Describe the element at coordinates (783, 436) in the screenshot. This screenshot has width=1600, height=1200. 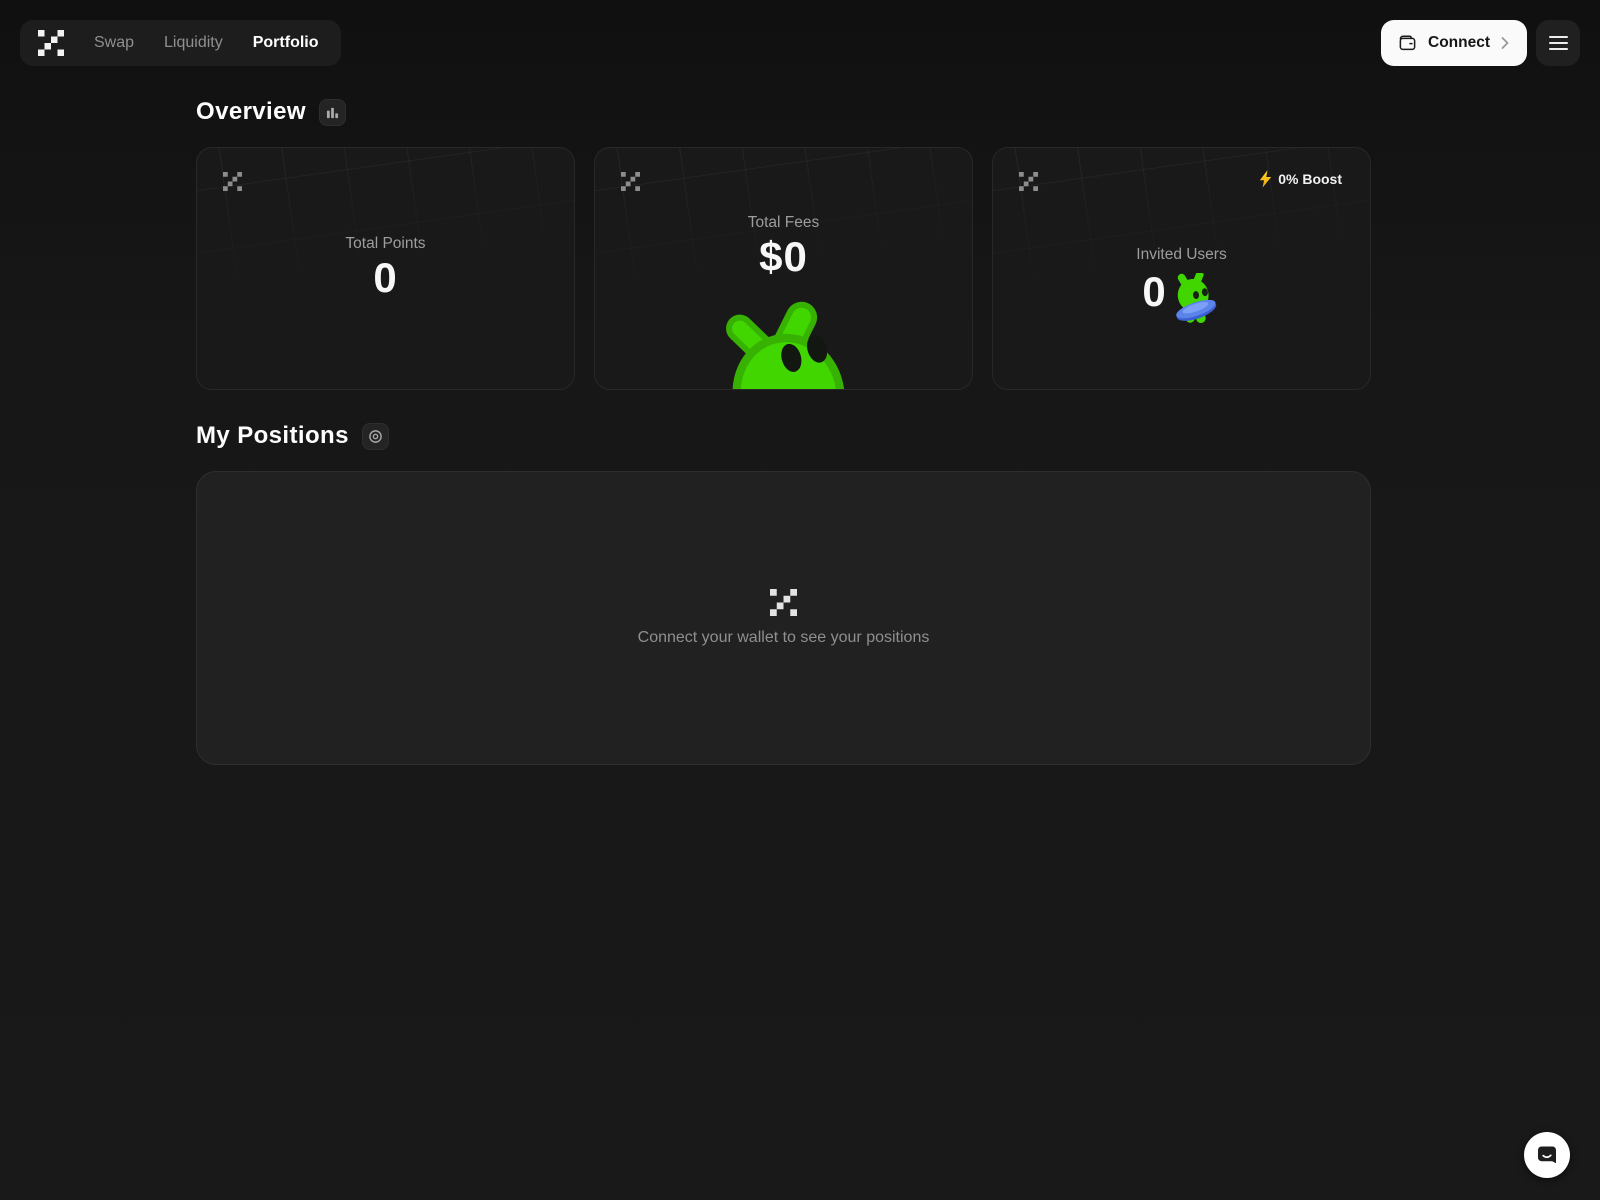
I see `positions-header: My Positions` at that location.